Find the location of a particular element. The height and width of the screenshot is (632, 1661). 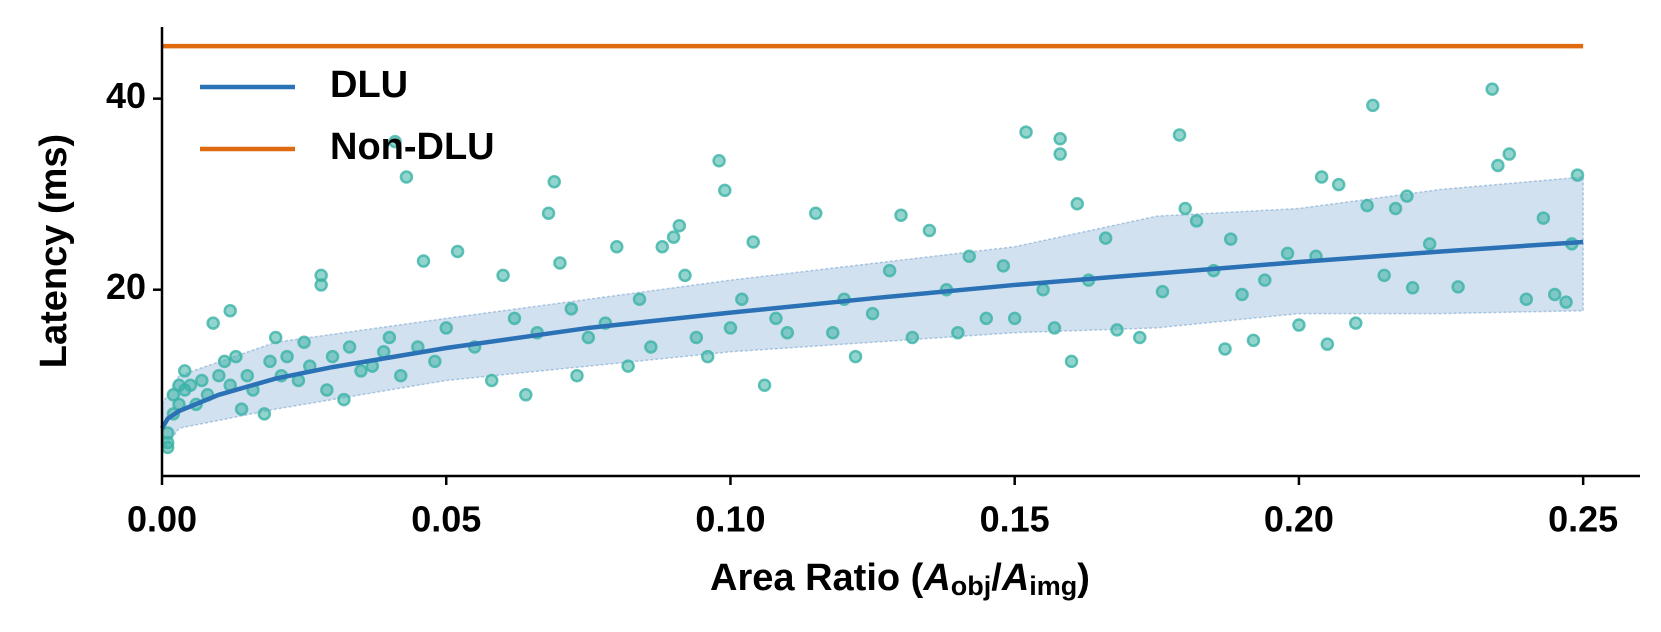

legend-label: DLU is located at coordinates (369, 85).